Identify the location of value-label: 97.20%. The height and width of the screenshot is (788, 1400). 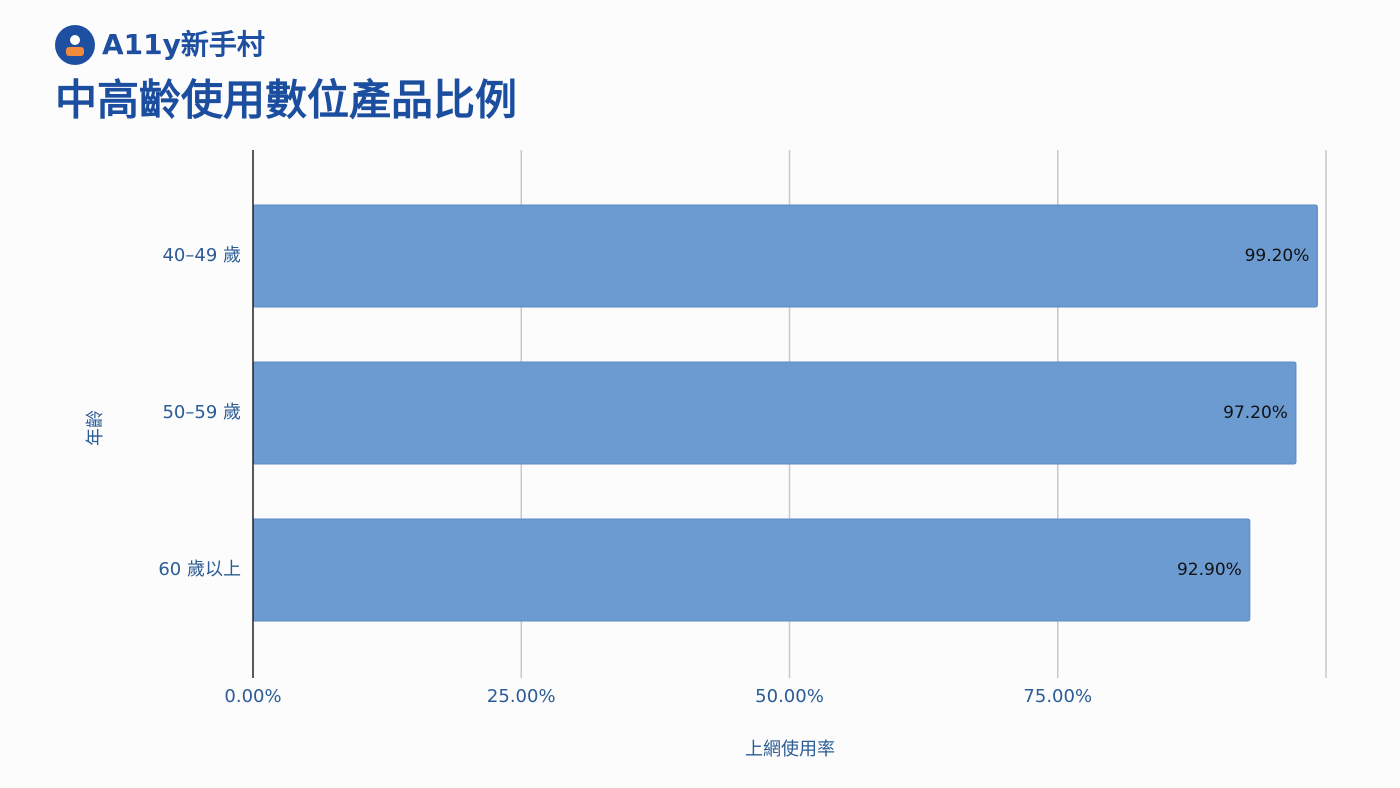
(1255, 413).